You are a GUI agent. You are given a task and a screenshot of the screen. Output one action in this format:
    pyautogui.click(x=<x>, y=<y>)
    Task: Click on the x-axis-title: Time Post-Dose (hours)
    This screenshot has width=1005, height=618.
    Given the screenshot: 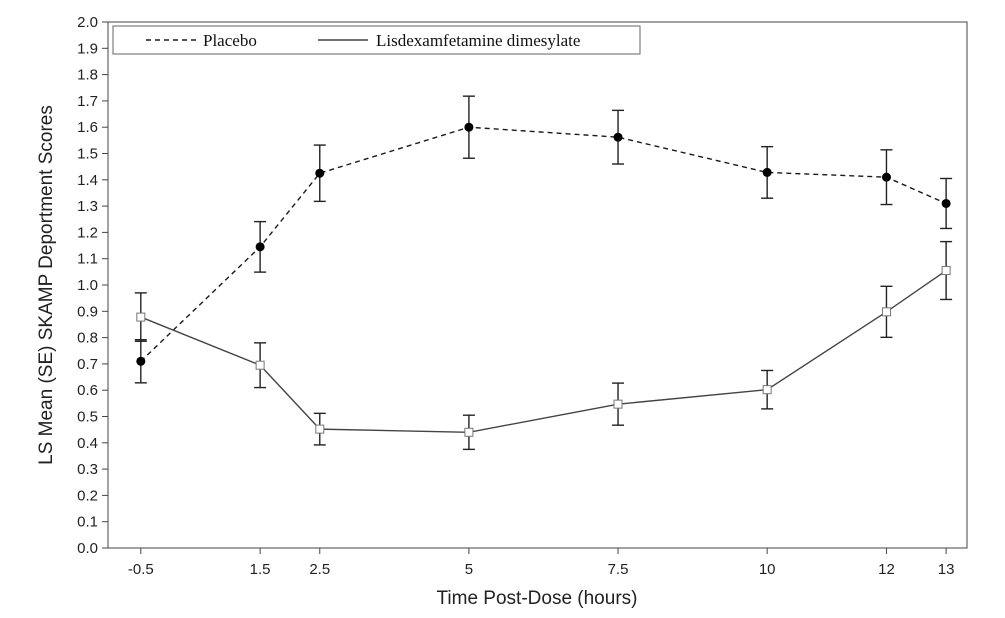 What is the action you would take?
    pyautogui.click(x=537, y=598)
    